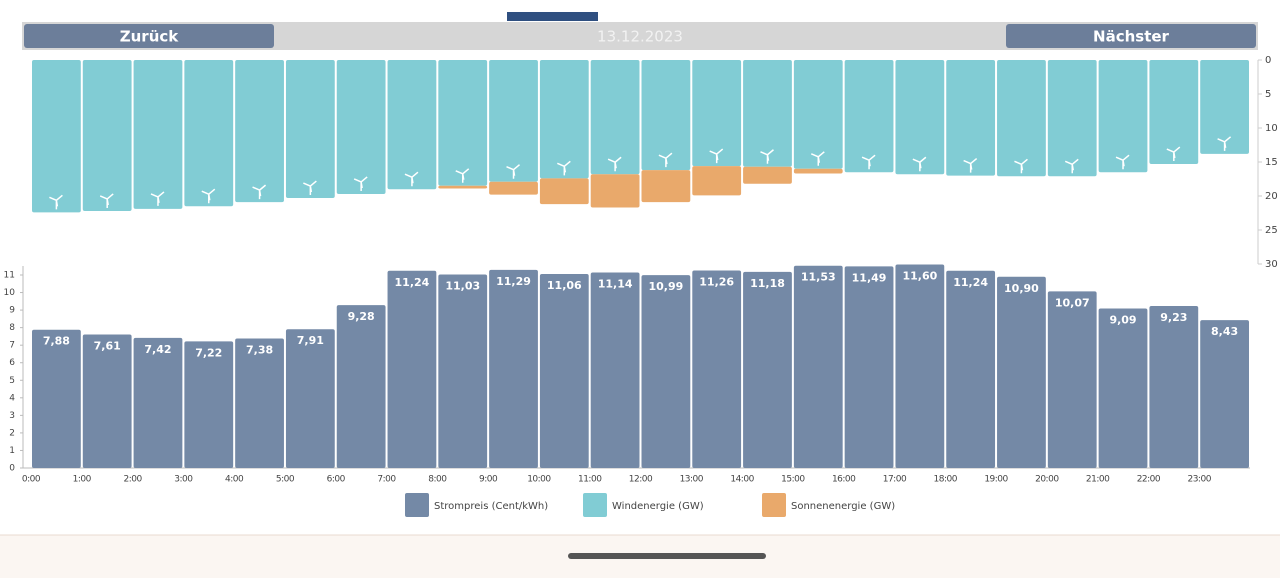  I want to click on y-tick-label: 15, so click(1271, 162).